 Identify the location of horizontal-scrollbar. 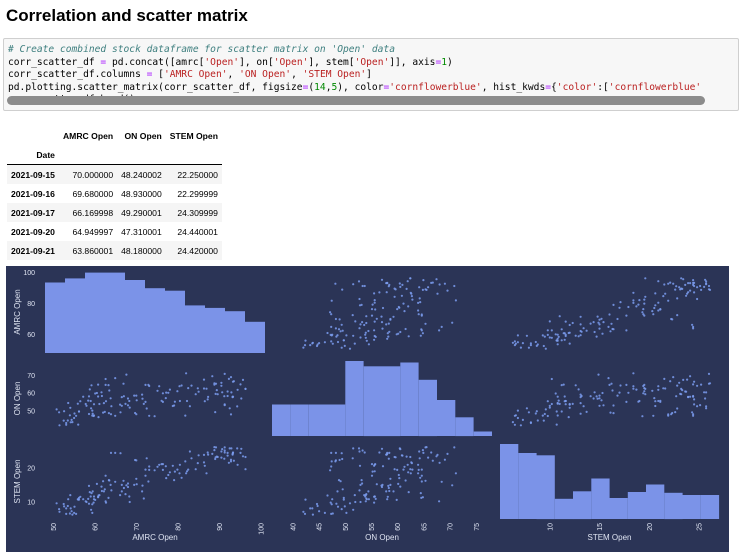
(356, 100).